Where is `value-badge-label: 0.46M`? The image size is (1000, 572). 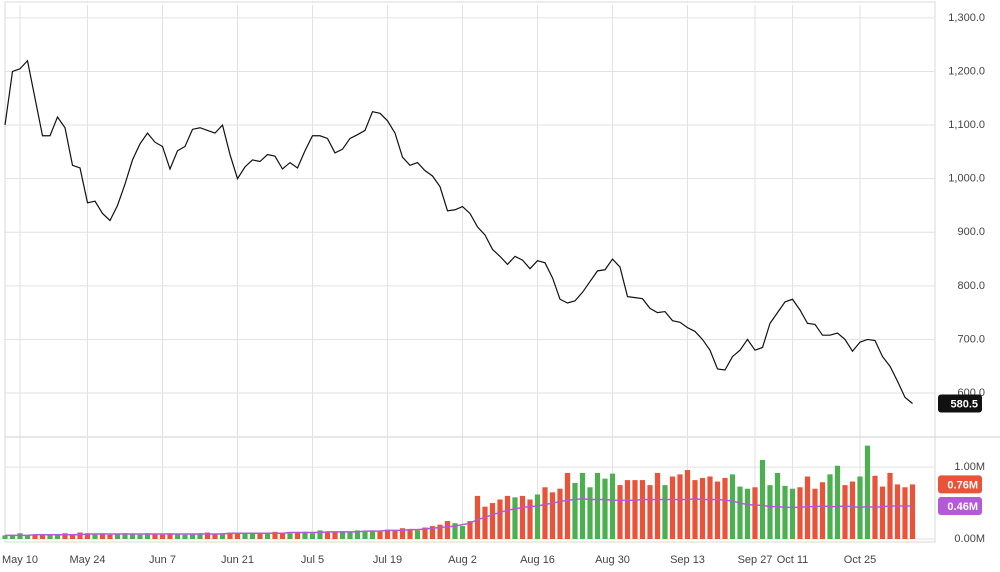
value-badge-label: 0.46M is located at coordinates (962, 507).